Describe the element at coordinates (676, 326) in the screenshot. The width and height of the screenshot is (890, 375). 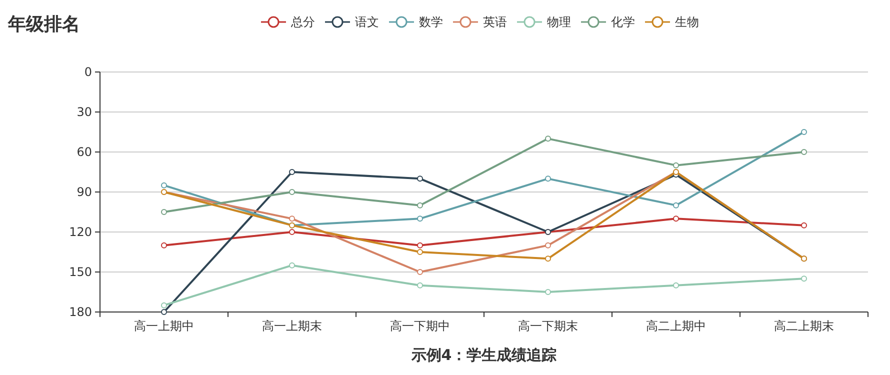
I see `x-tick-label: 高二上期中` at that location.